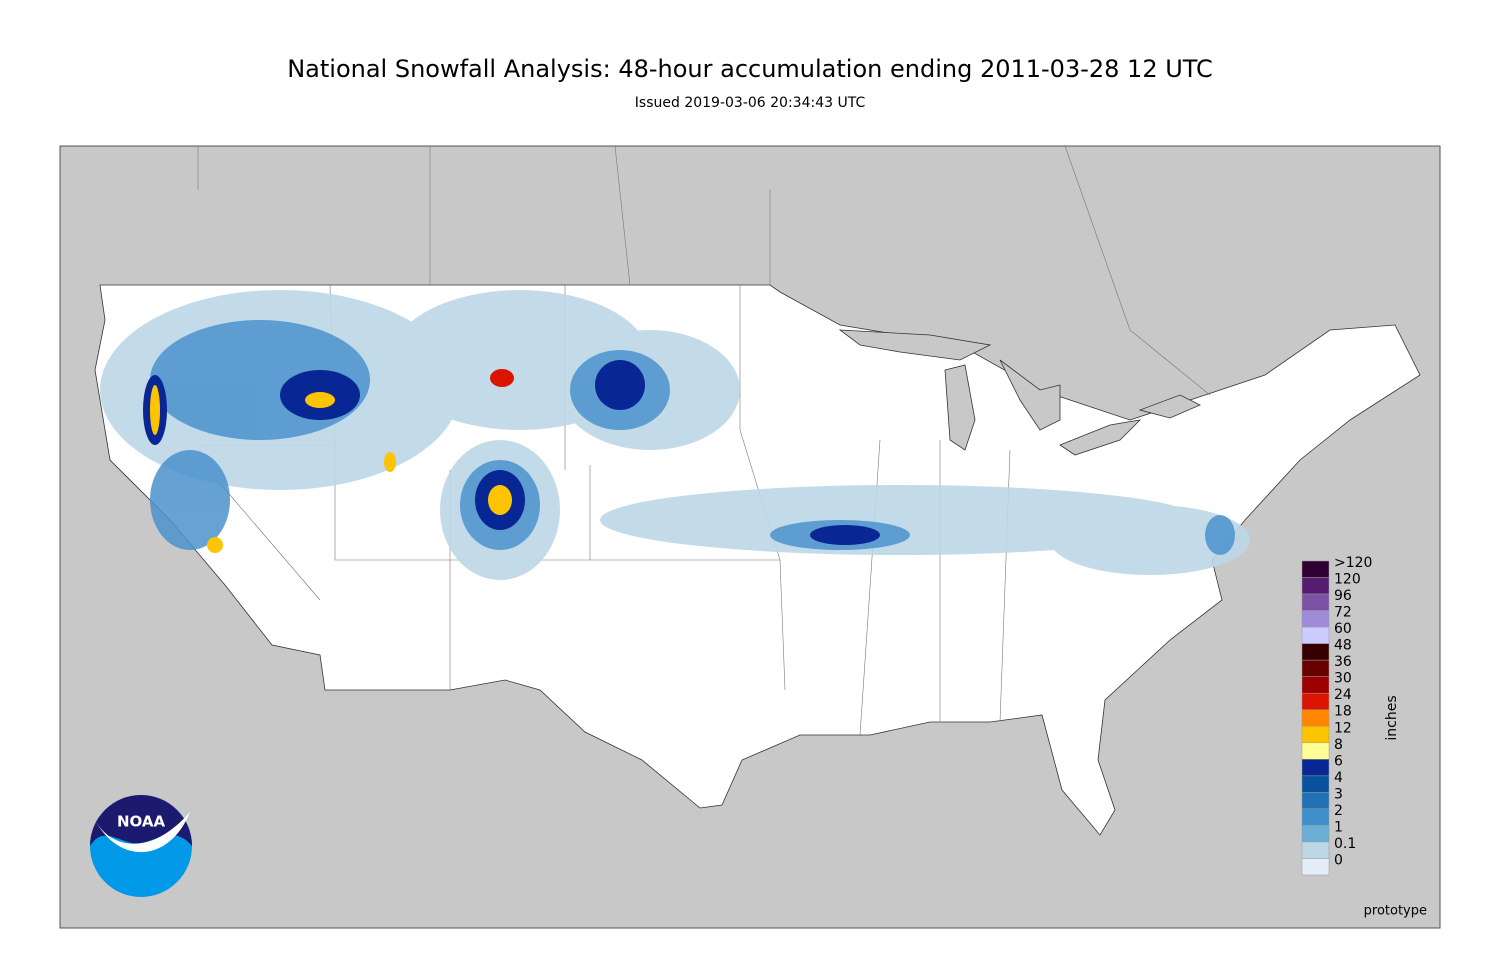 This screenshot has height=978, width=1500. I want to click on watermark: prototype, so click(1395, 911).